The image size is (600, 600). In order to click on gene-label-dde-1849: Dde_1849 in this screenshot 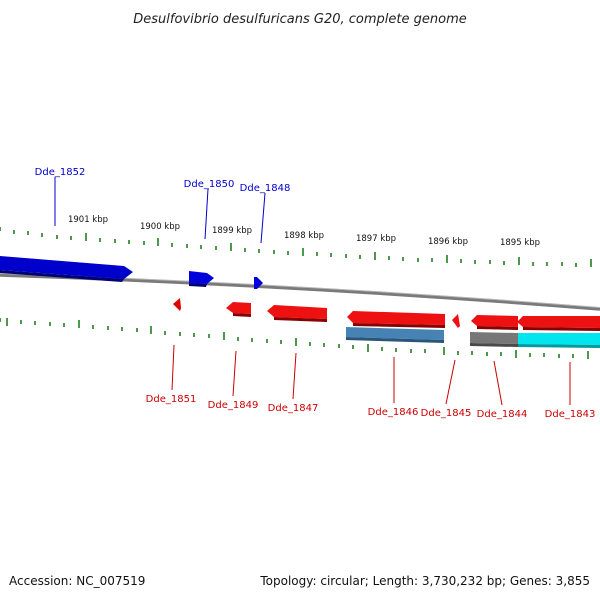, I will do `click(233, 405)`.